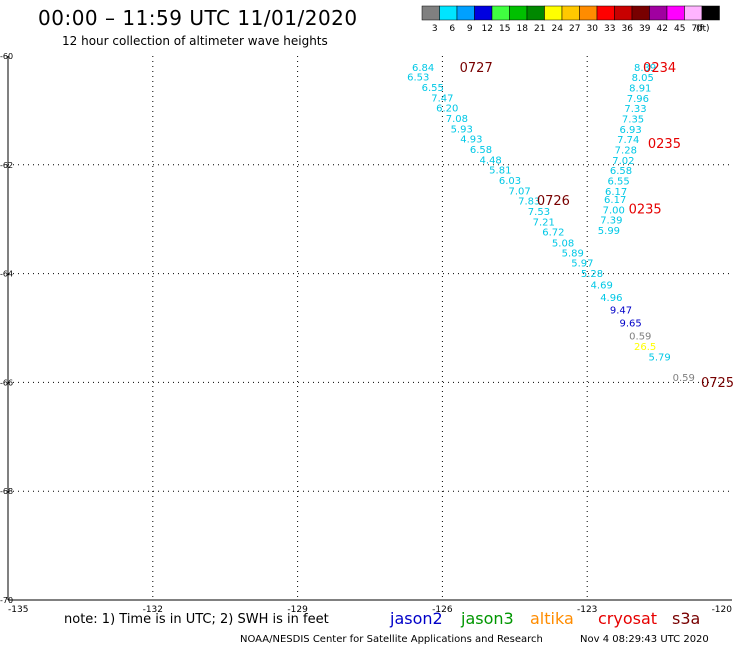 Image resolution: width=740 pixels, height=650 pixels. Describe the element at coordinates (416, 618) in the screenshot. I see `satellite-label-jason2: jason2` at that location.